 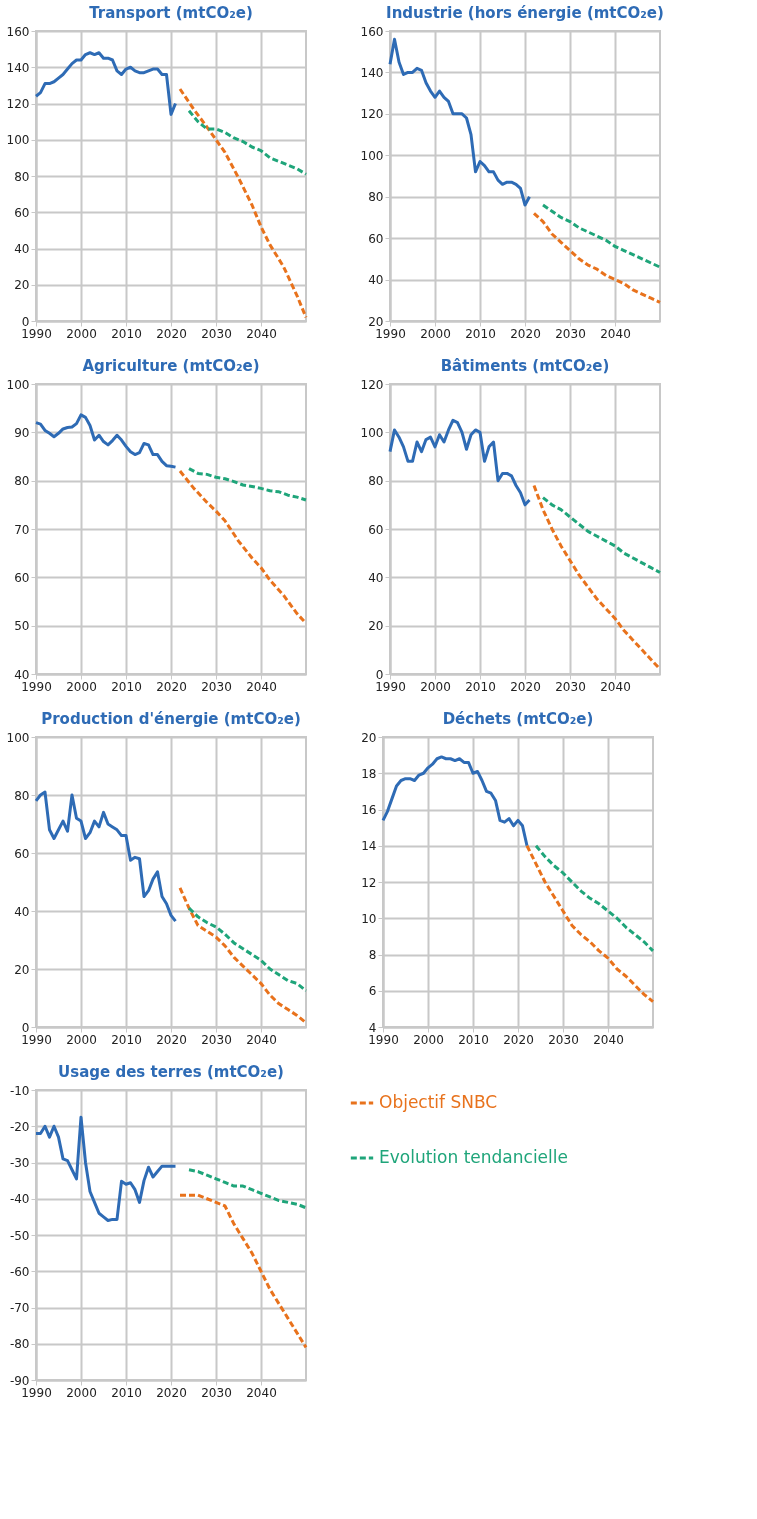 I want to click on y-tick-label: 14, so click(x=369, y=846).